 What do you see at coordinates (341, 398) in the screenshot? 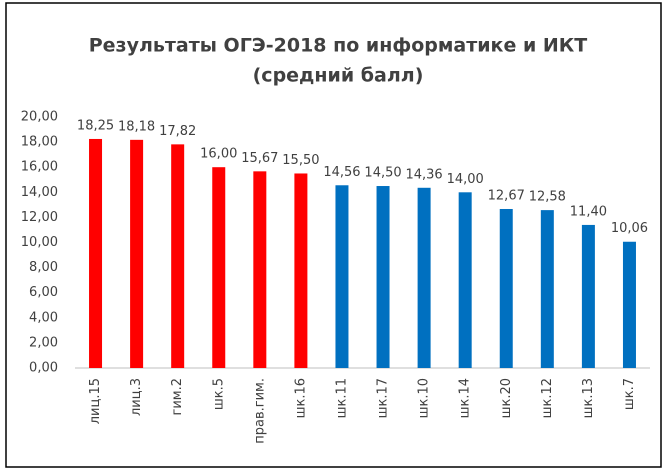
I see `x-tick-label: шк.11` at bounding box center [341, 398].